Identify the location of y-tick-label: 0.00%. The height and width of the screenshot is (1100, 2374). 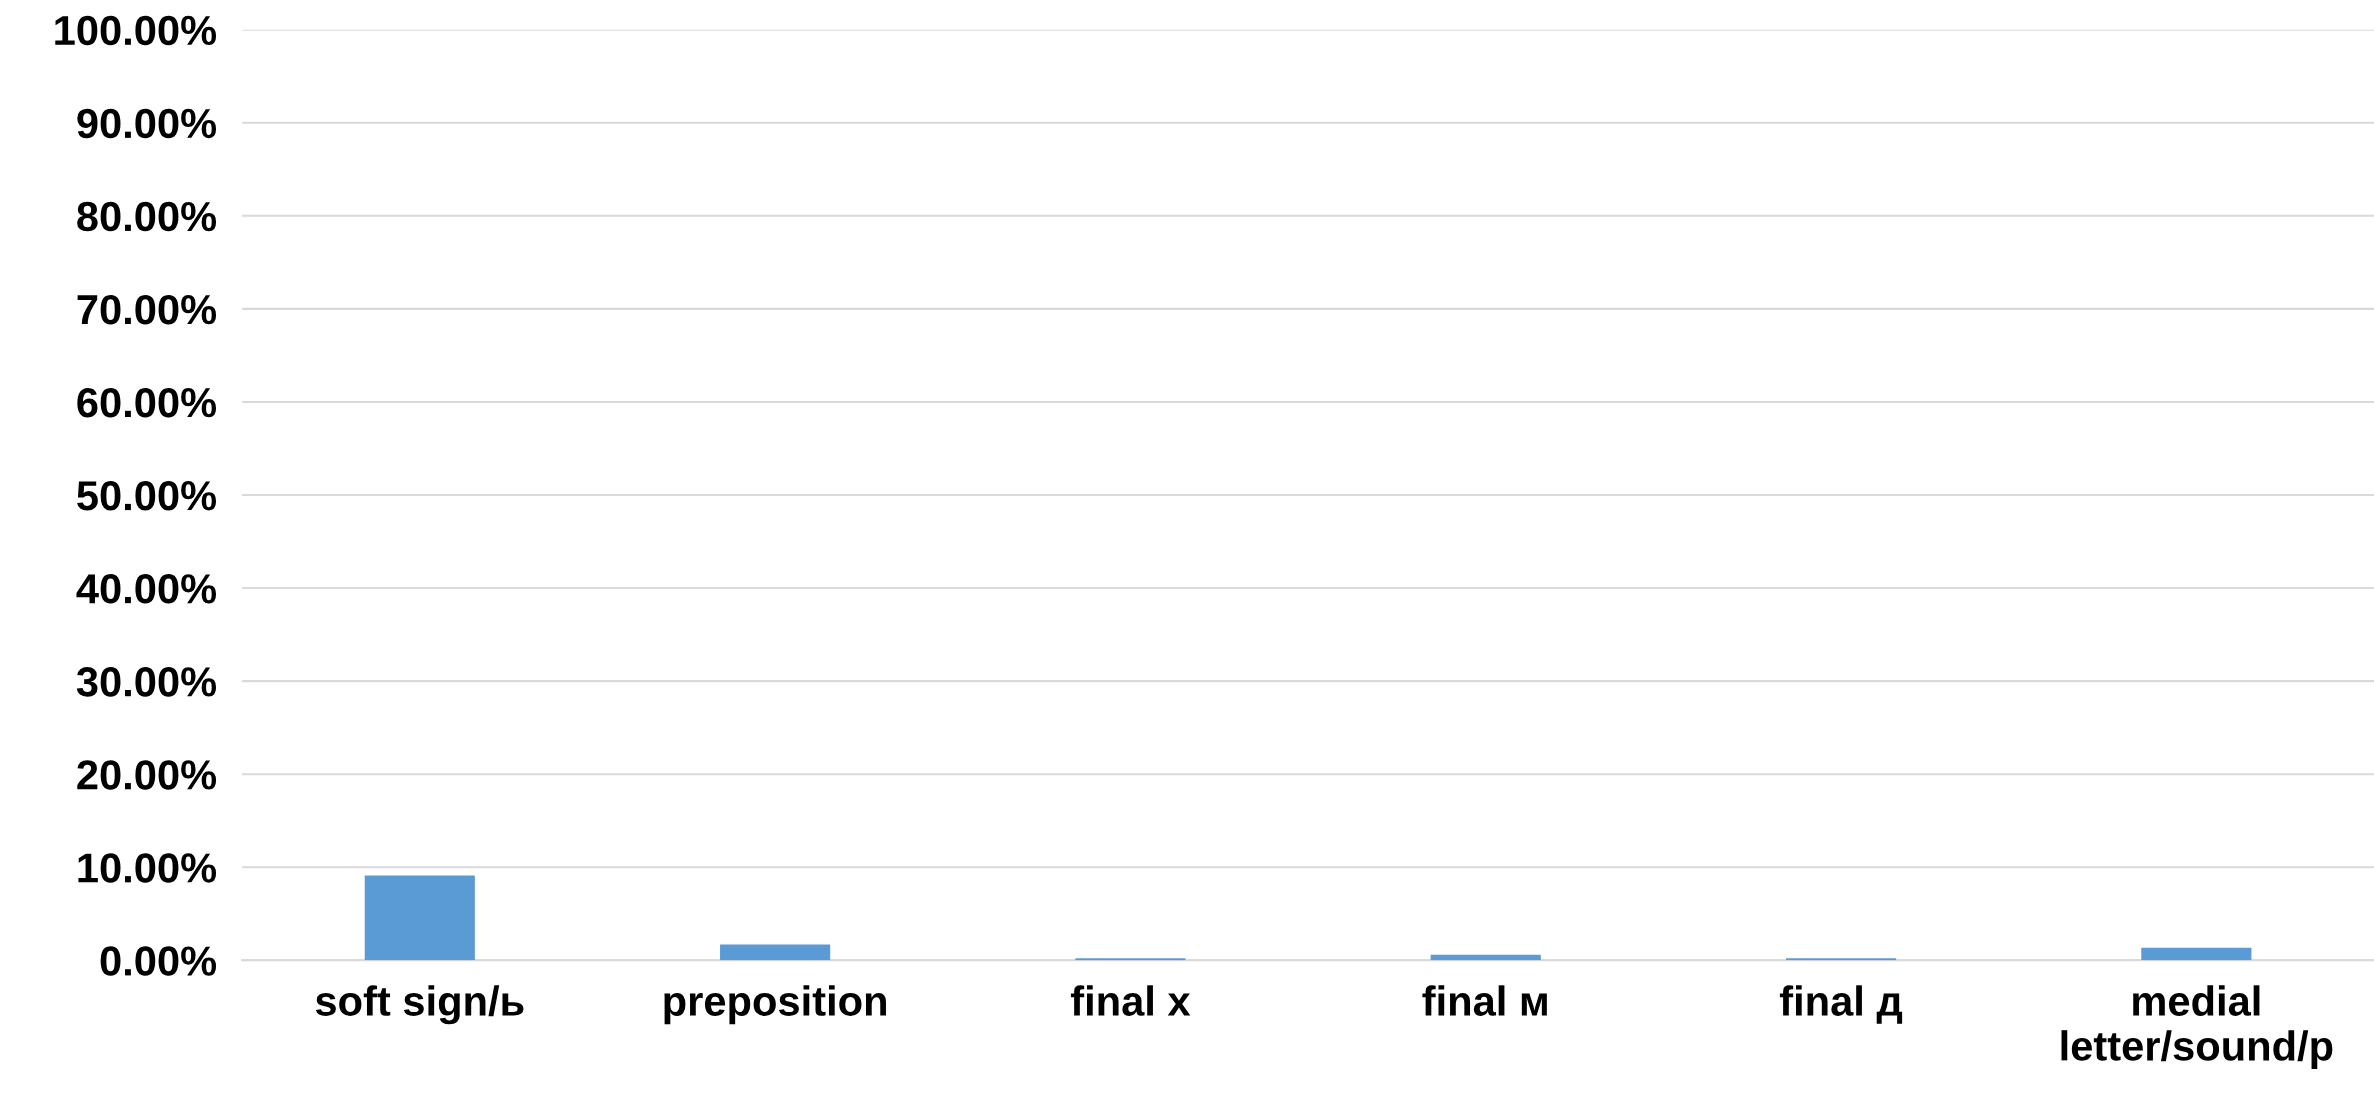
(158, 961).